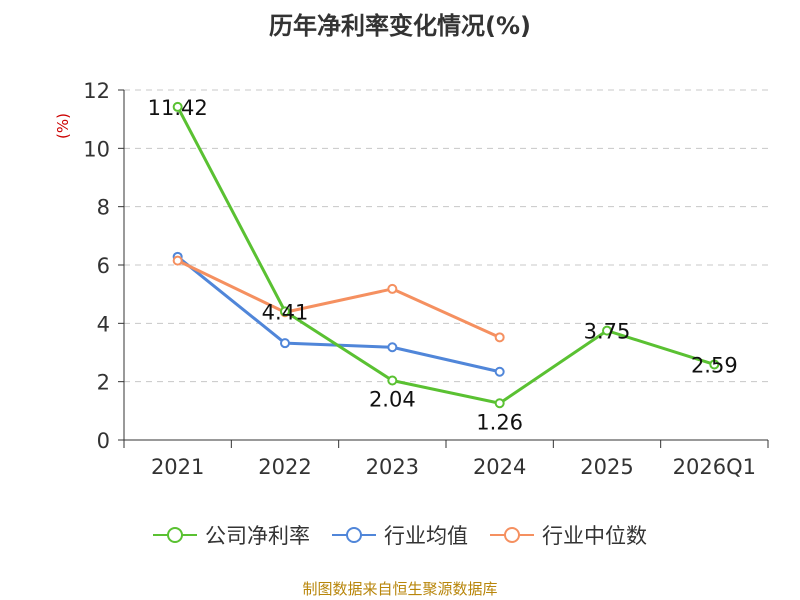 The width and height of the screenshot is (800, 600). I want to click on legend-label: 行业中位数, so click(594, 536).